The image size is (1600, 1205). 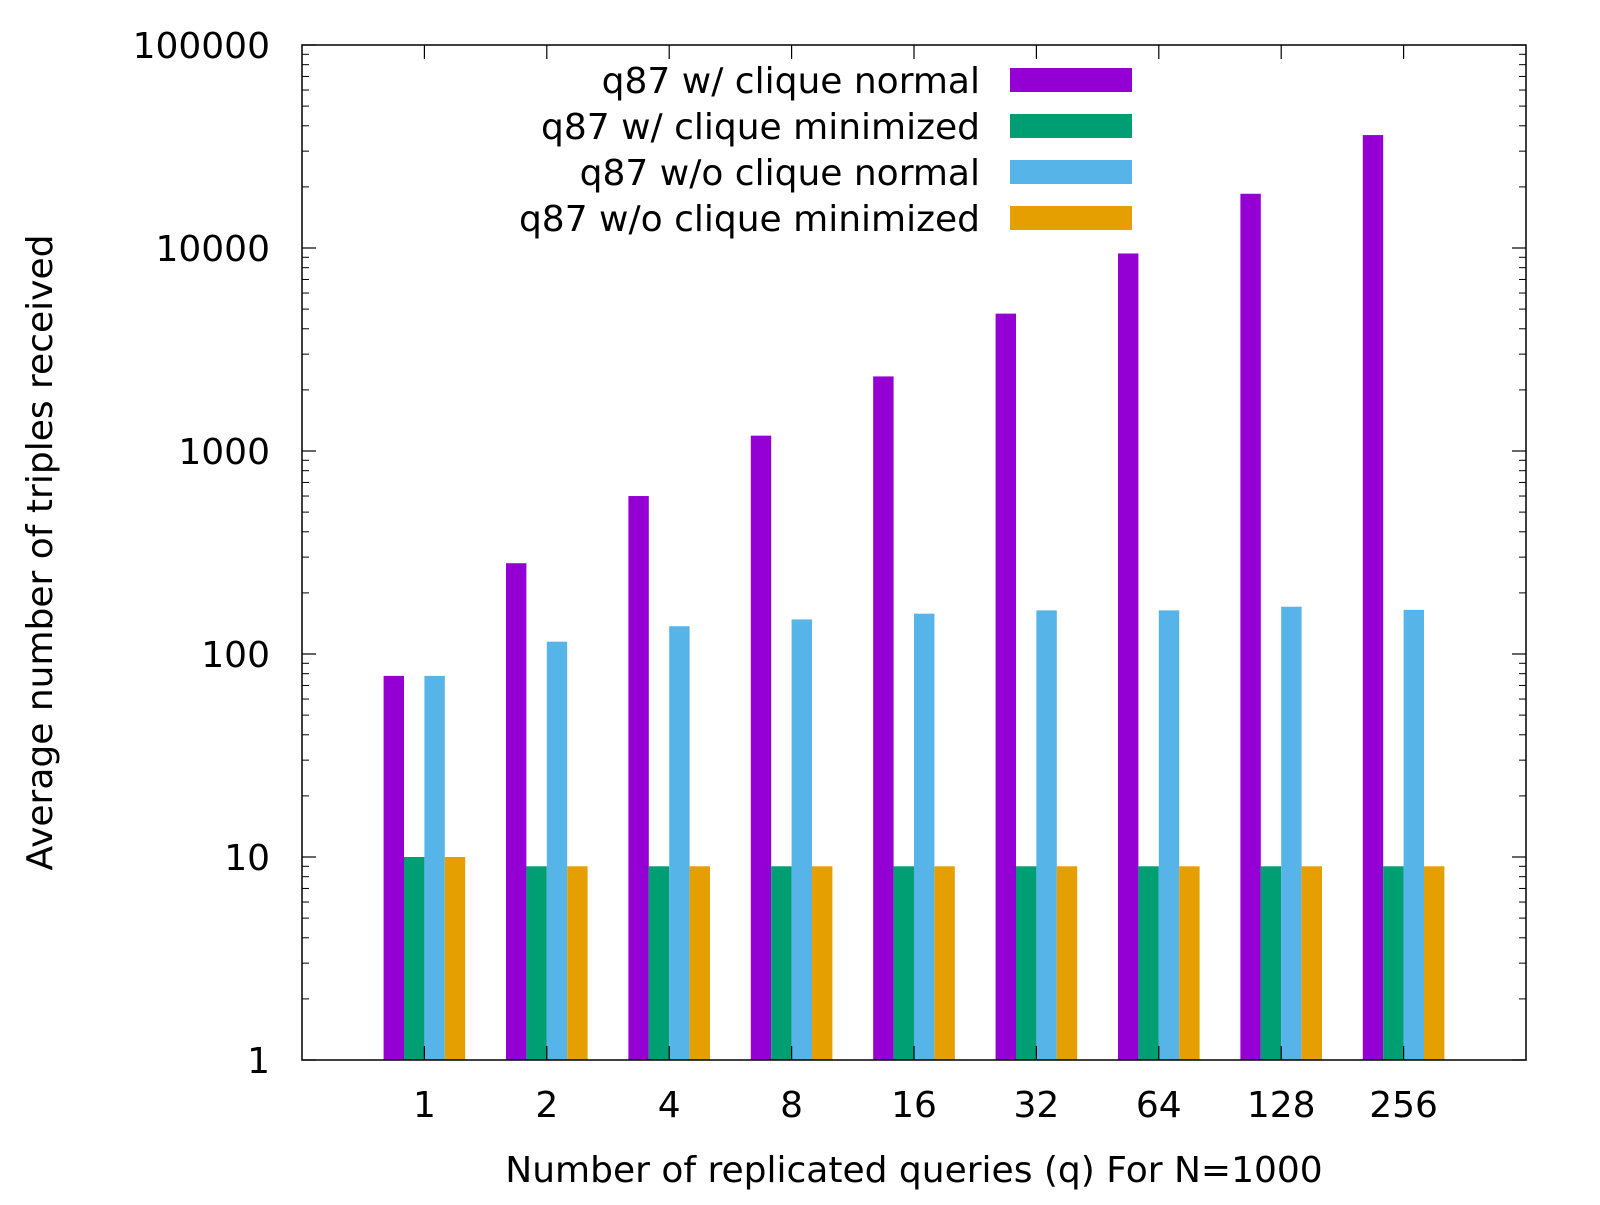 I want to click on legend-label-1: q87 w/ clique normal, so click(x=791, y=81).